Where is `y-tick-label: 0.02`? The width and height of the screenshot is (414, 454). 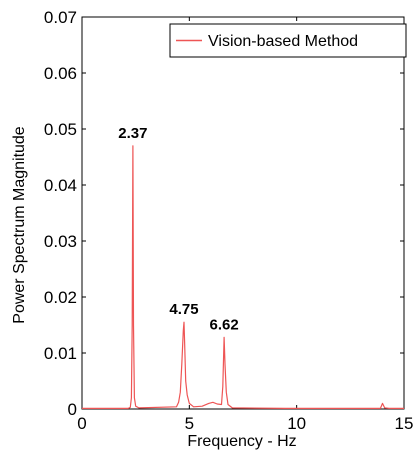 y-tick-label: 0.02 is located at coordinates (60, 297).